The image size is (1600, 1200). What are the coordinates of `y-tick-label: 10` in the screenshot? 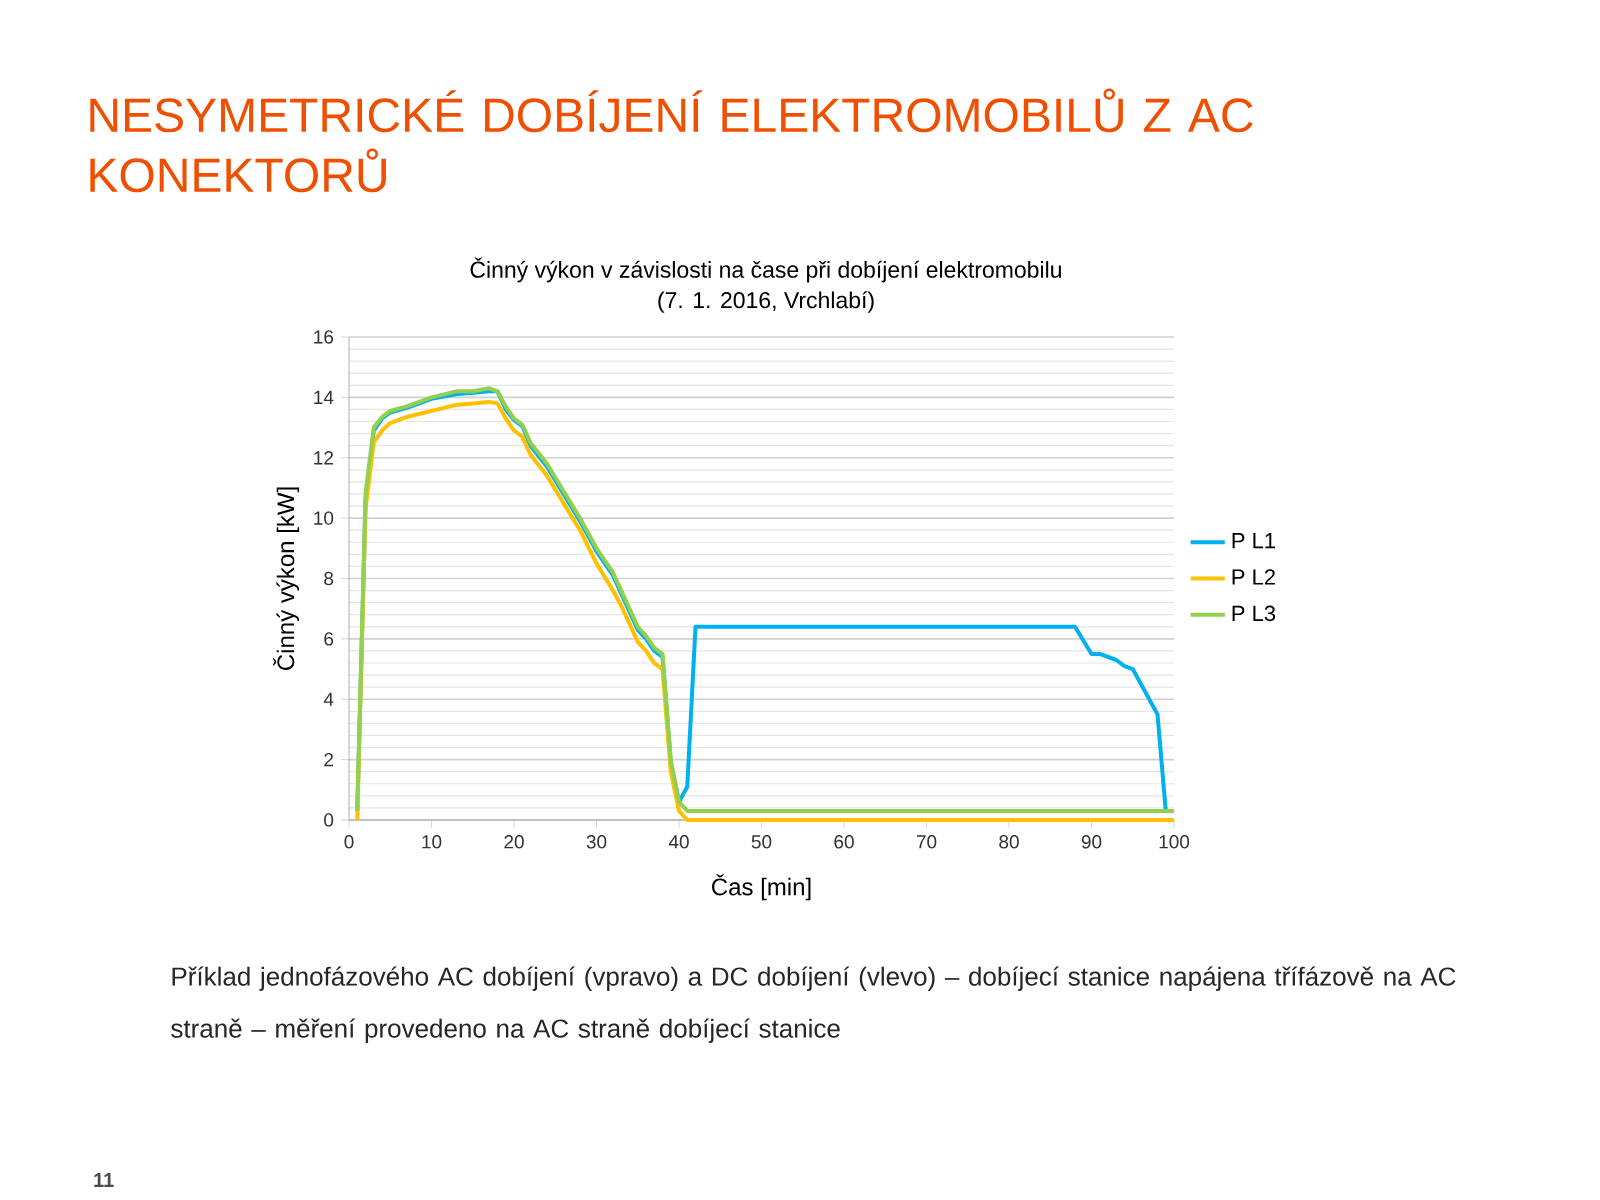 It's located at (324, 518).